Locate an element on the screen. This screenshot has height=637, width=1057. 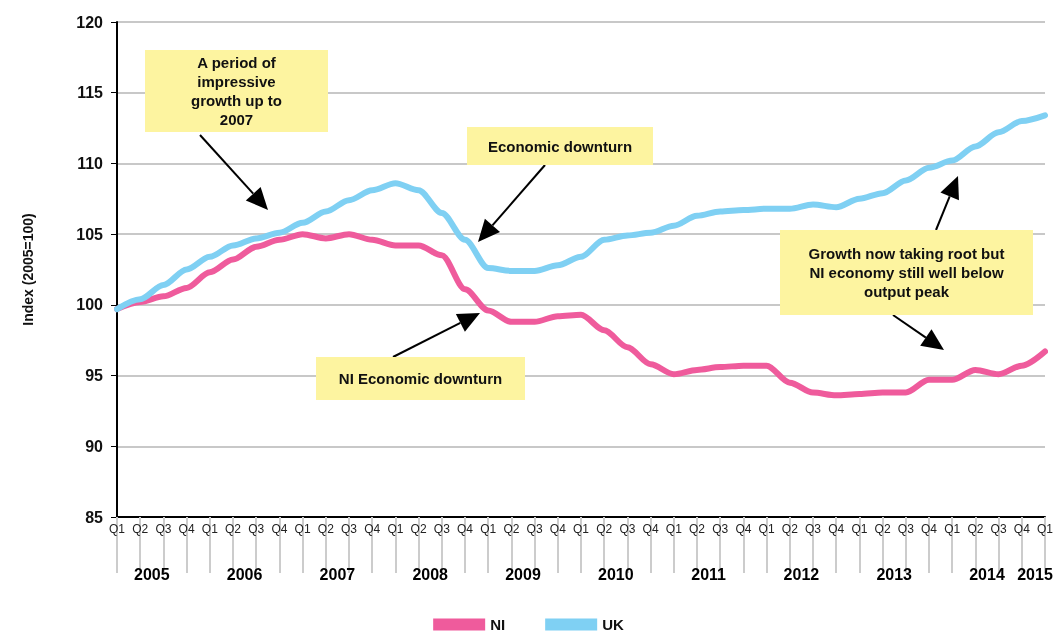
y-tick-label: 105 is located at coordinates (90, 234).